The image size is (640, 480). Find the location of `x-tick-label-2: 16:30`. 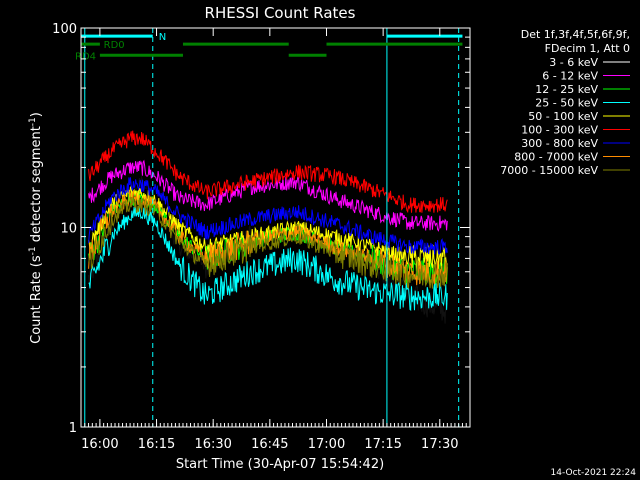

x-tick-label-2: 16:30 is located at coordinates (212, 444).